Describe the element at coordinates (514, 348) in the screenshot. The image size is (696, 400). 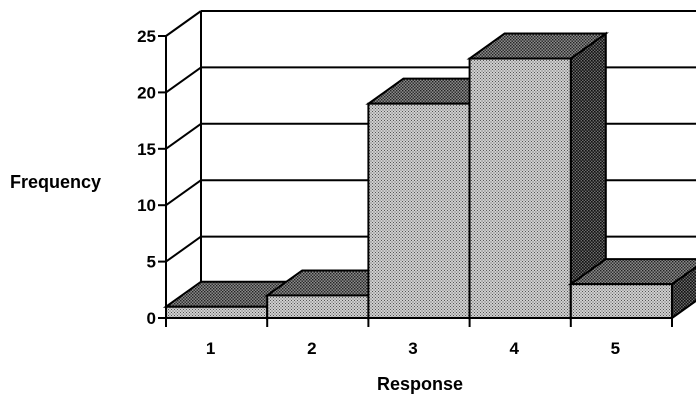
I see `x-tick-label-4: 4` at that location.